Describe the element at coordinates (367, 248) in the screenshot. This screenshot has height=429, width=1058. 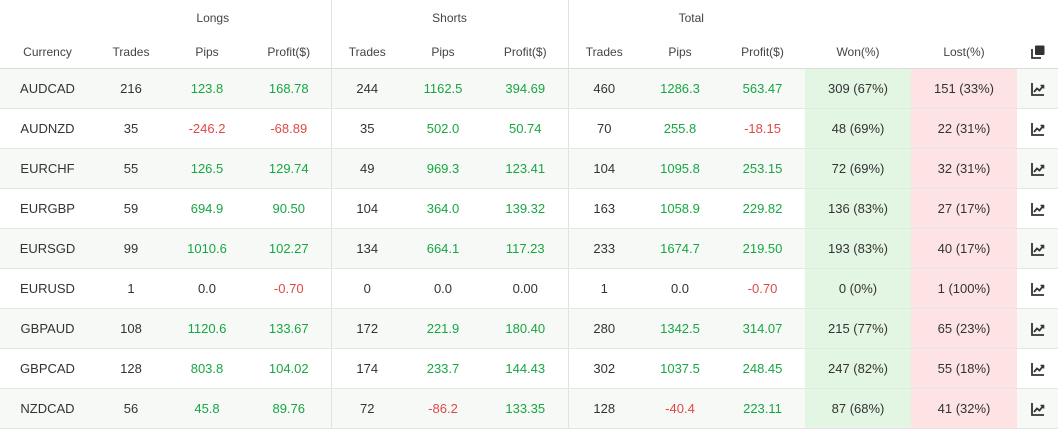
I see `row-shorts-trades: 134` at that location.